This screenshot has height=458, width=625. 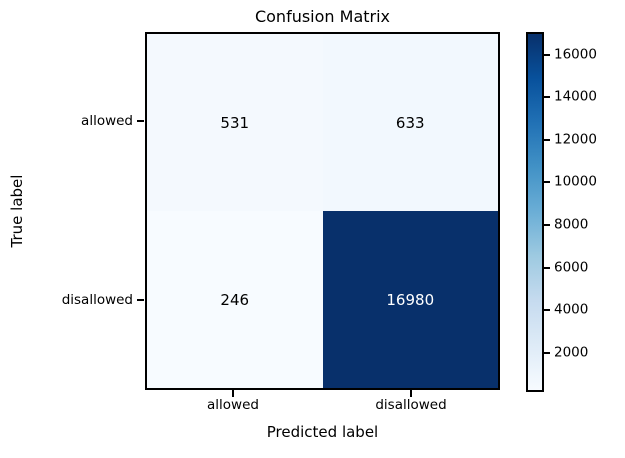 What do you see at coordinates (235, 299) in the screenshot?
I see `matrix-cell-true-disallowed-pred-allowed: 246` at bounding box center [235, 299].